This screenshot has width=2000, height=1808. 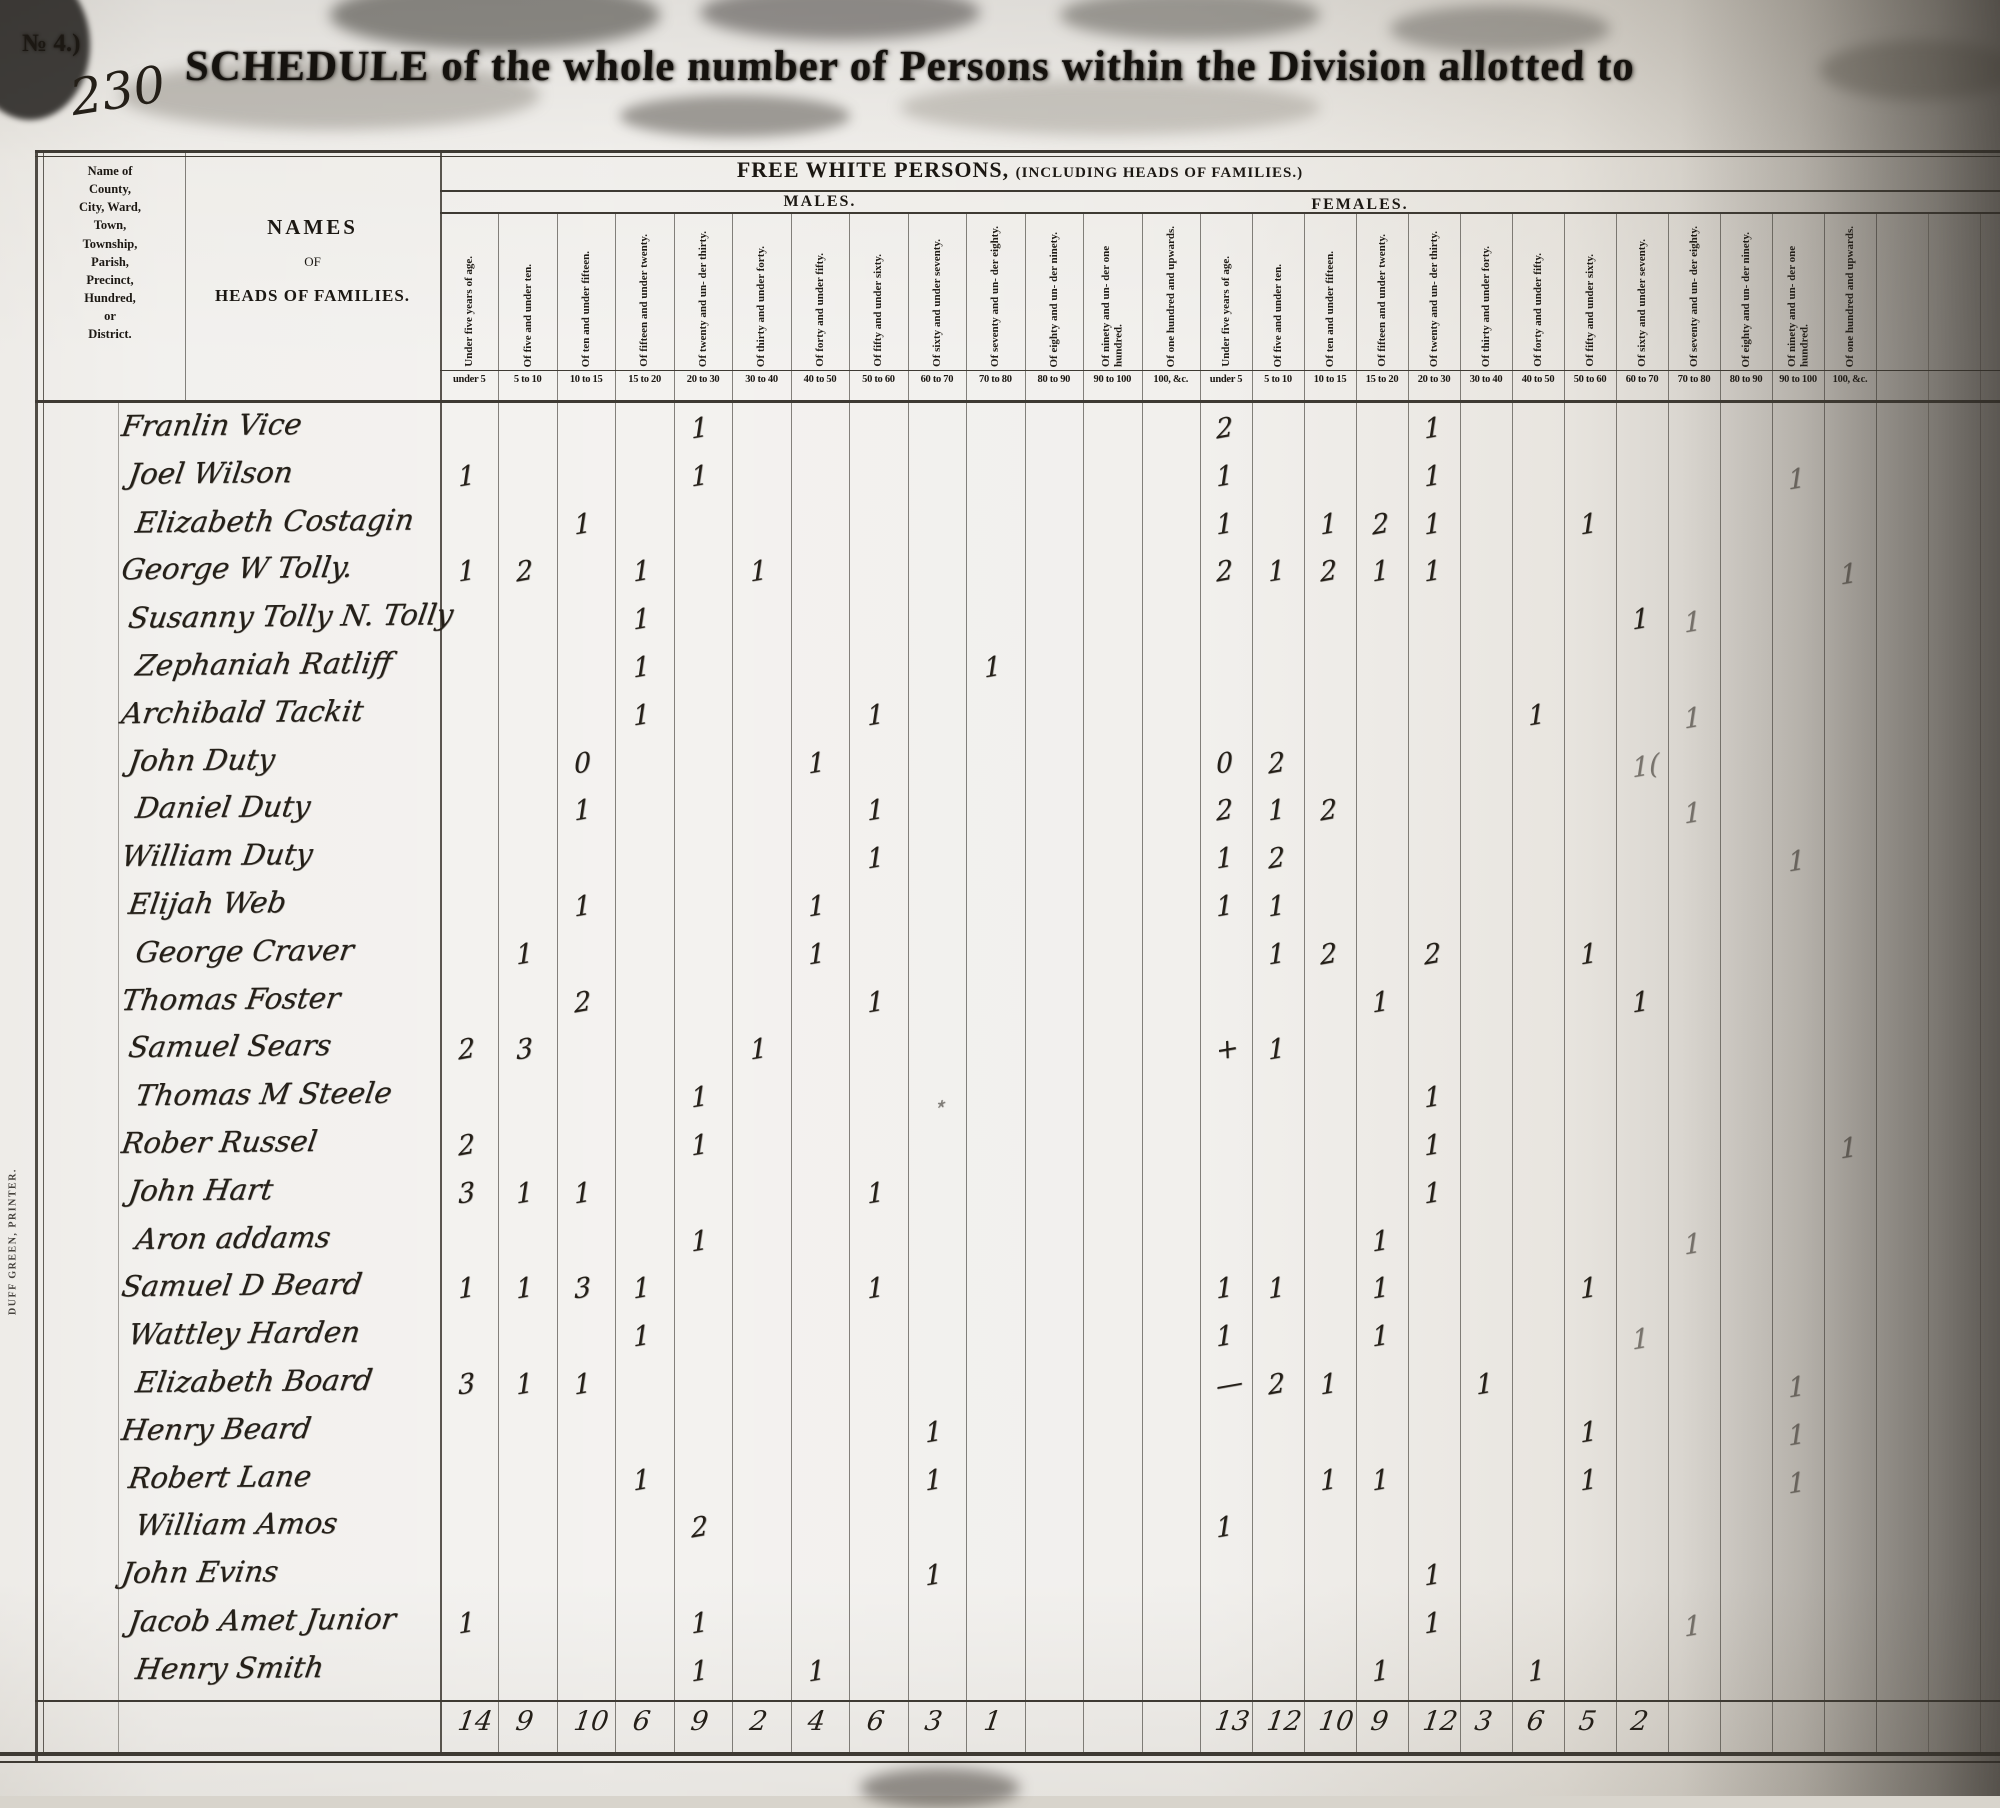 What do you see at coordinates (207, 903) in the screenshot?
I see `head-of-family-name: Elijah Web` at bounding box center [207, 903].